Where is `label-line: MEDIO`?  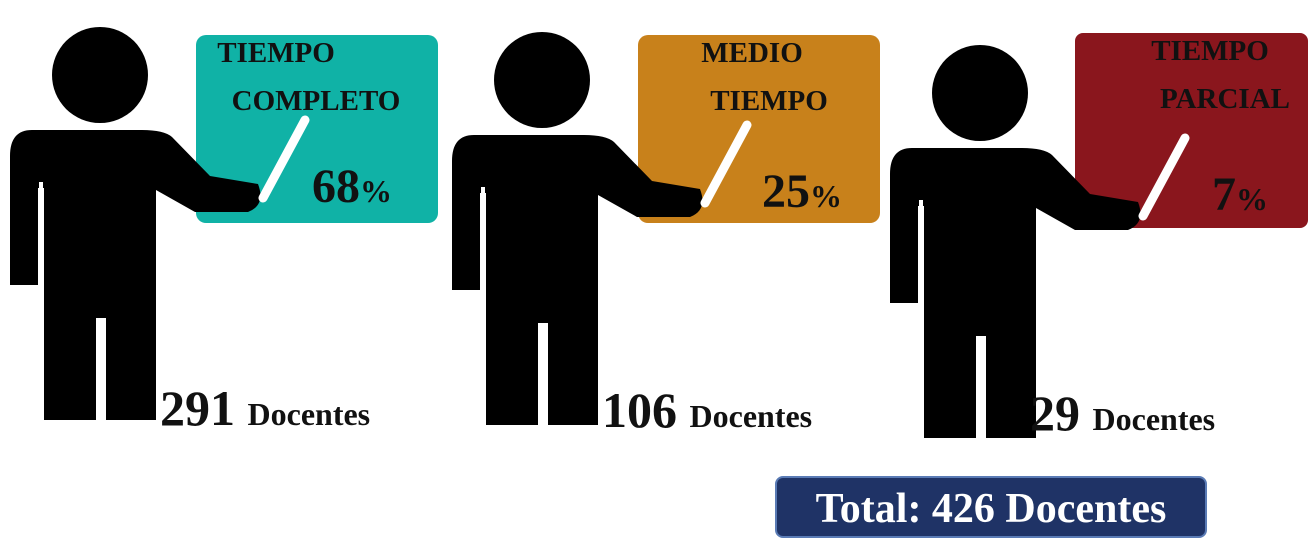 label-line: MEDIO is located at coordinates (752, 53).